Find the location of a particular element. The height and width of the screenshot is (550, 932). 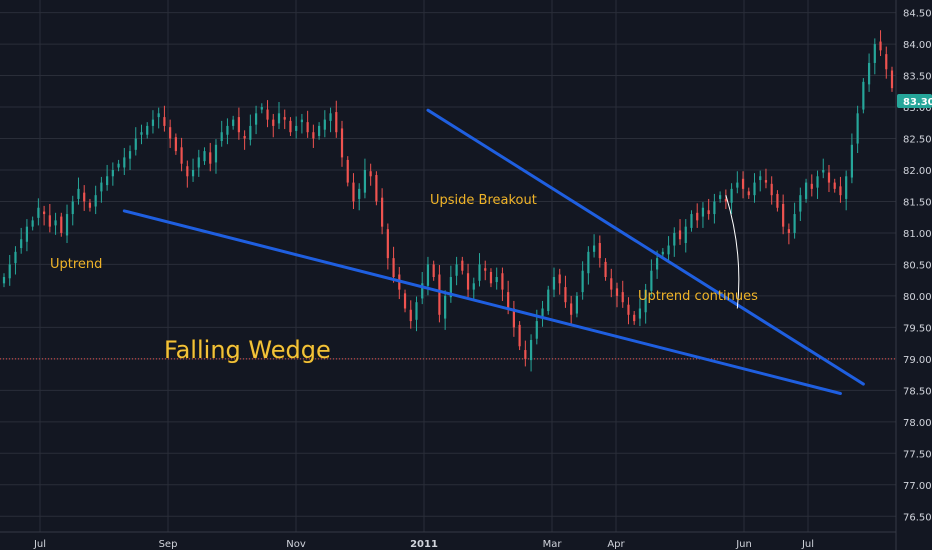

y-tick-label: 80.00 is located at coordinates (917, 297).